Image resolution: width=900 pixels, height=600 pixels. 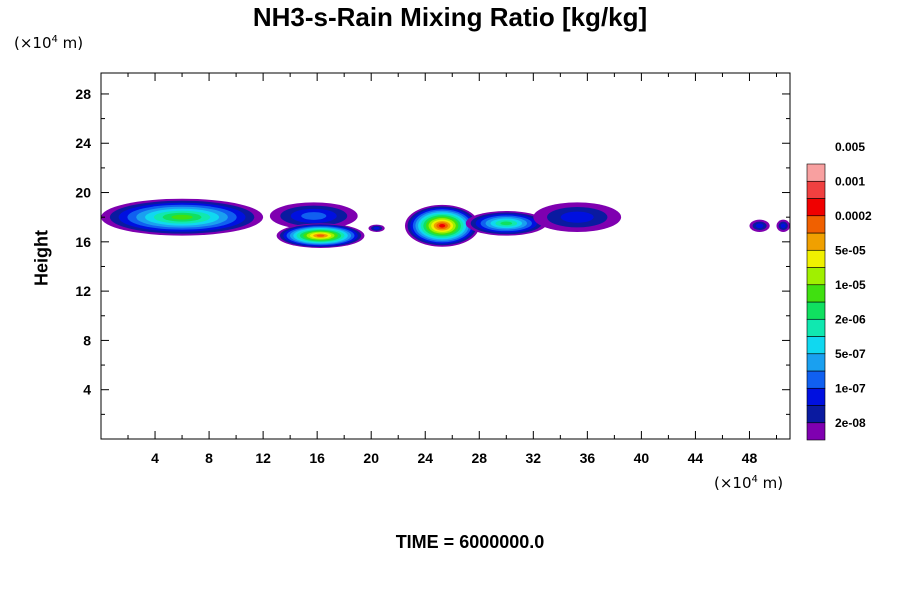 What do you see at coordinates (749, 483) in the screenshot?
I see `x-unit-label: (×104 m)` at bounding box center [749, 483].